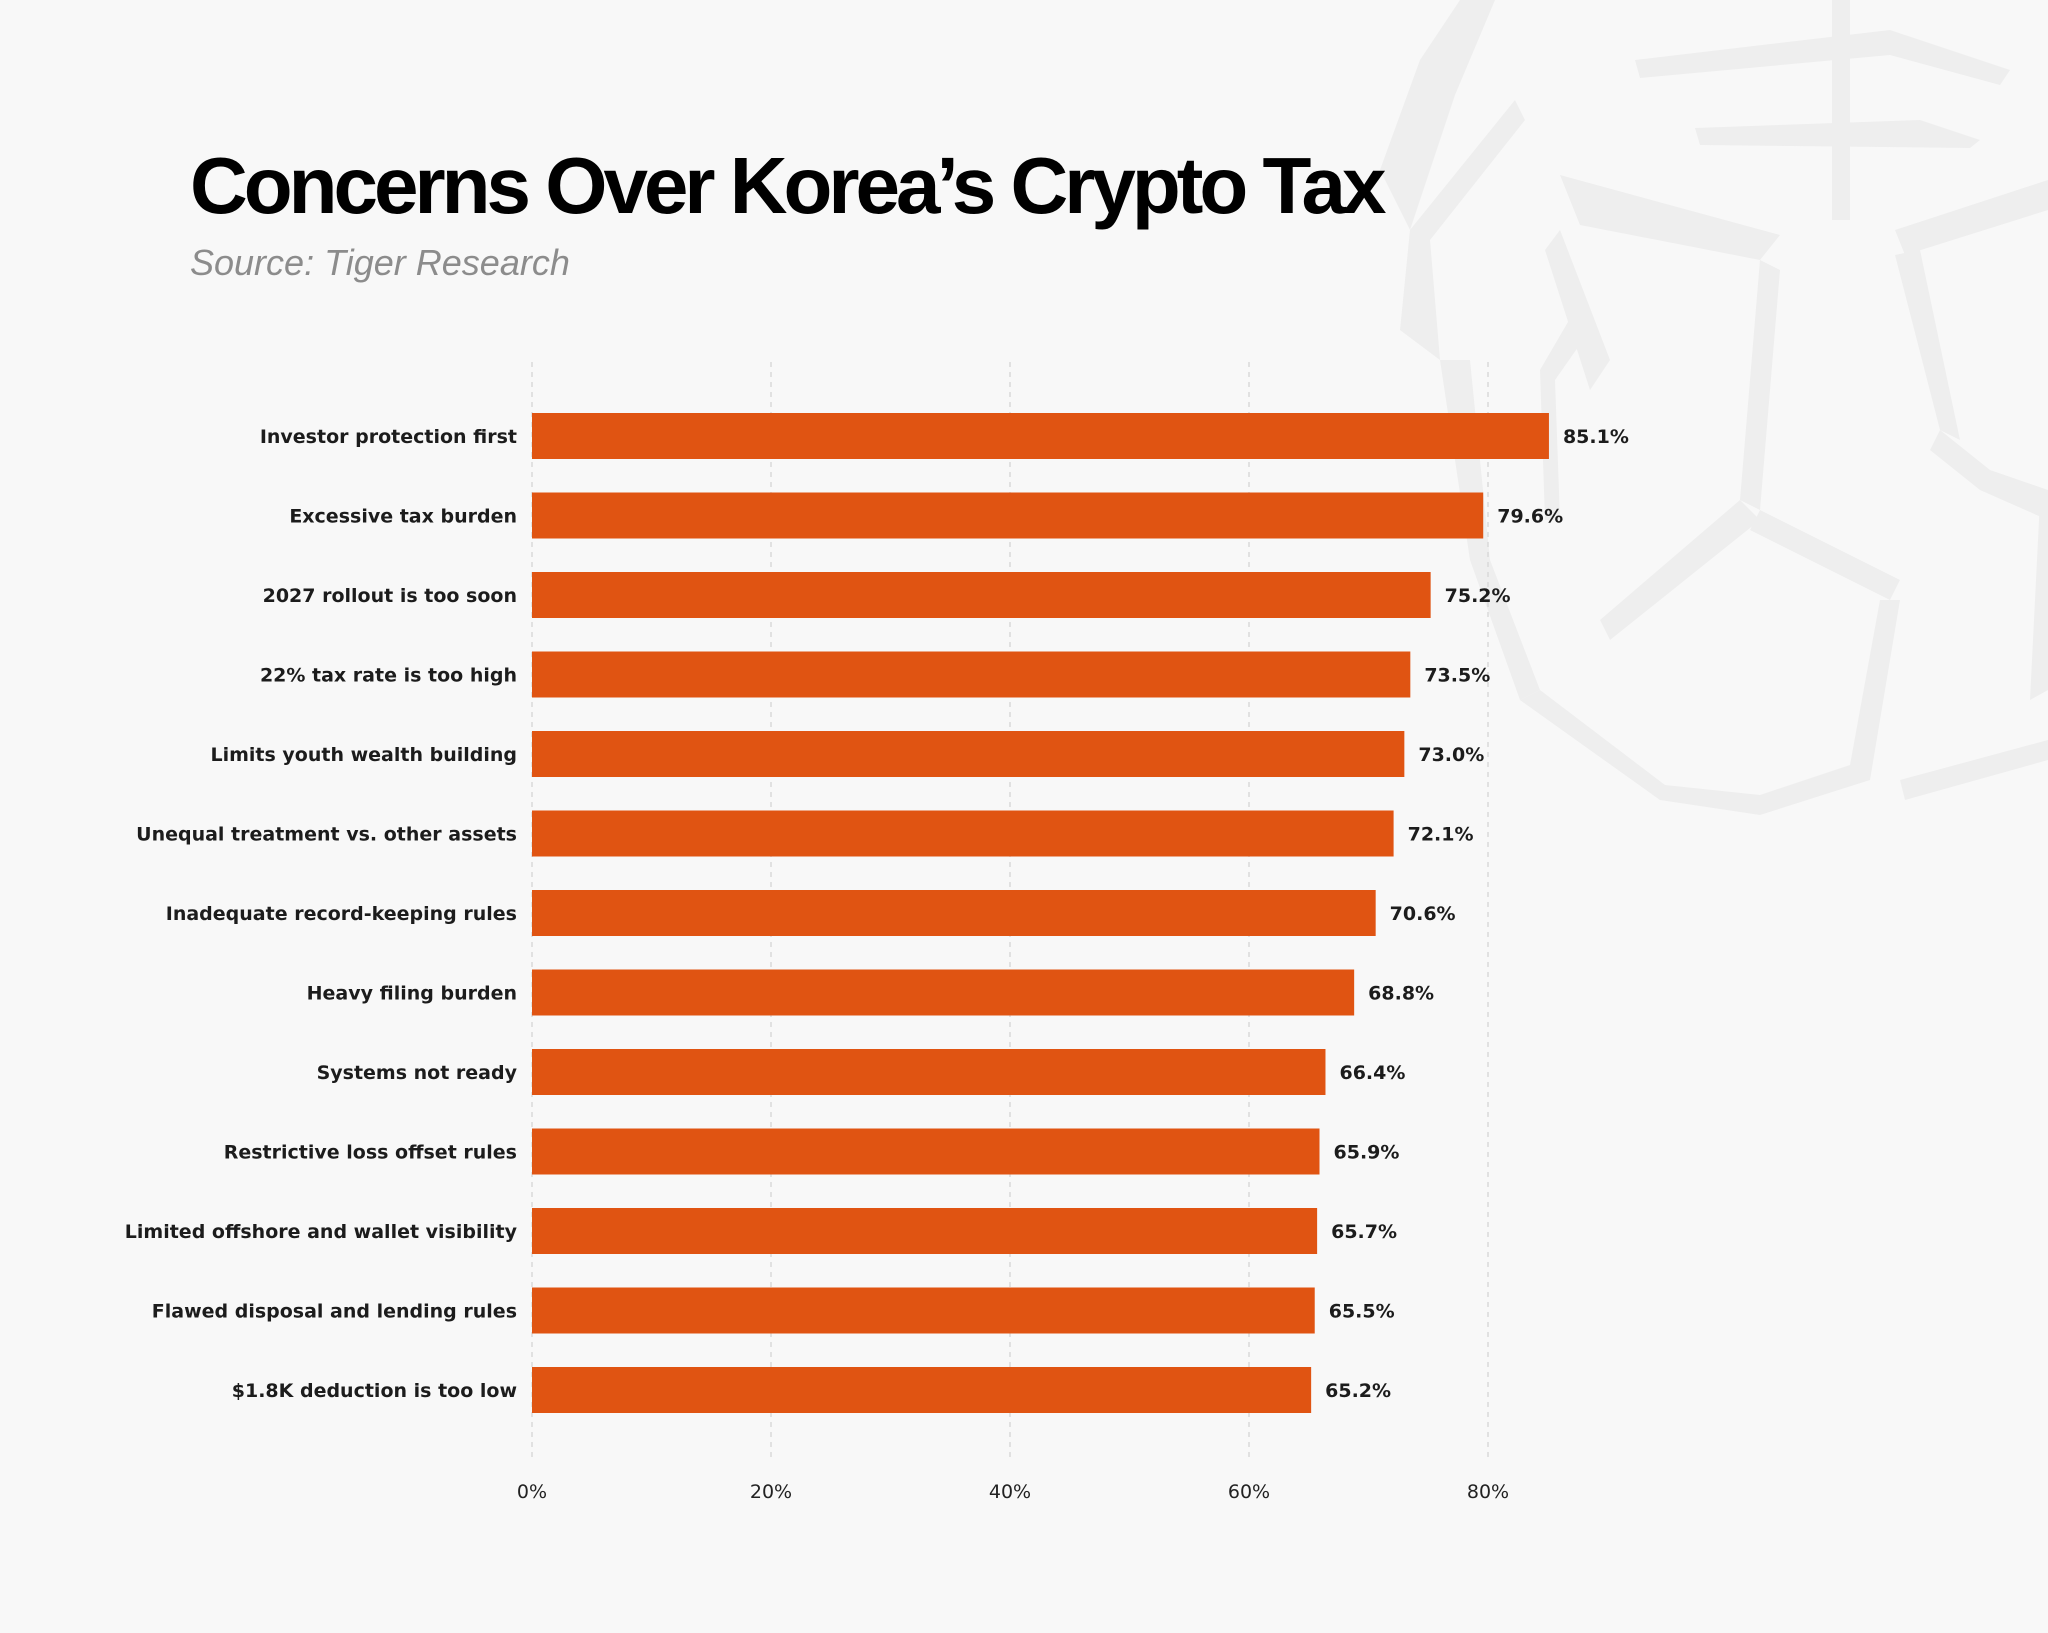  I want to click on category-label: Flawed disposal and lending rules, so click(334, 1312).